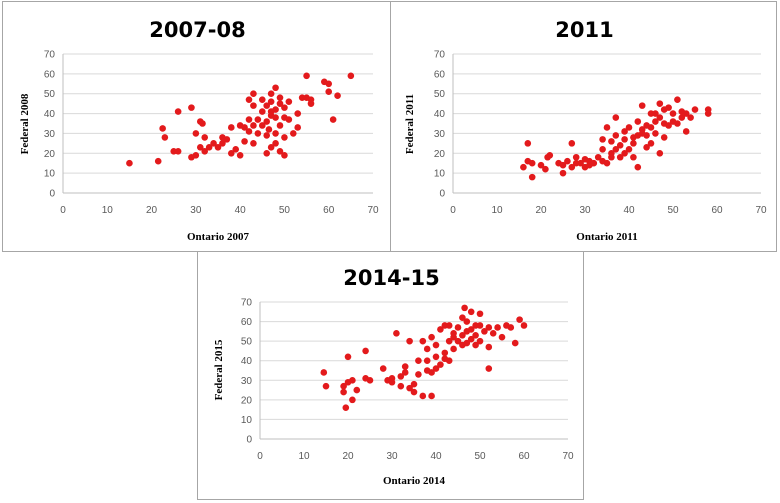  Describe the element at coordinates (568, 456) in the screenshot. I see `x-tick-label: 70` at that location.